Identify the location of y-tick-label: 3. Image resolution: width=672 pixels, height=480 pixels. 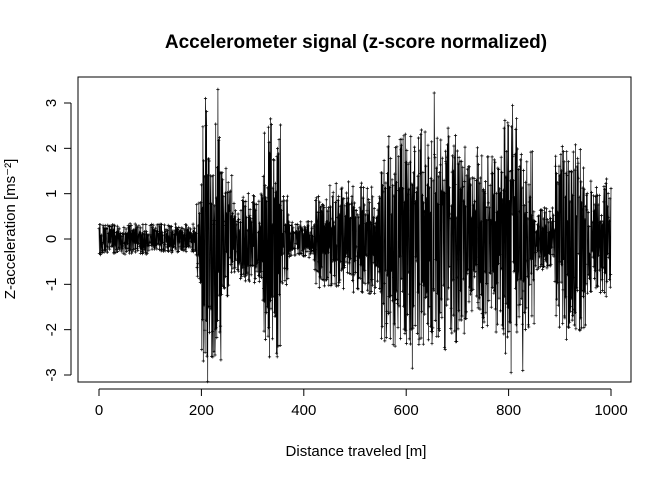
(51, 103).